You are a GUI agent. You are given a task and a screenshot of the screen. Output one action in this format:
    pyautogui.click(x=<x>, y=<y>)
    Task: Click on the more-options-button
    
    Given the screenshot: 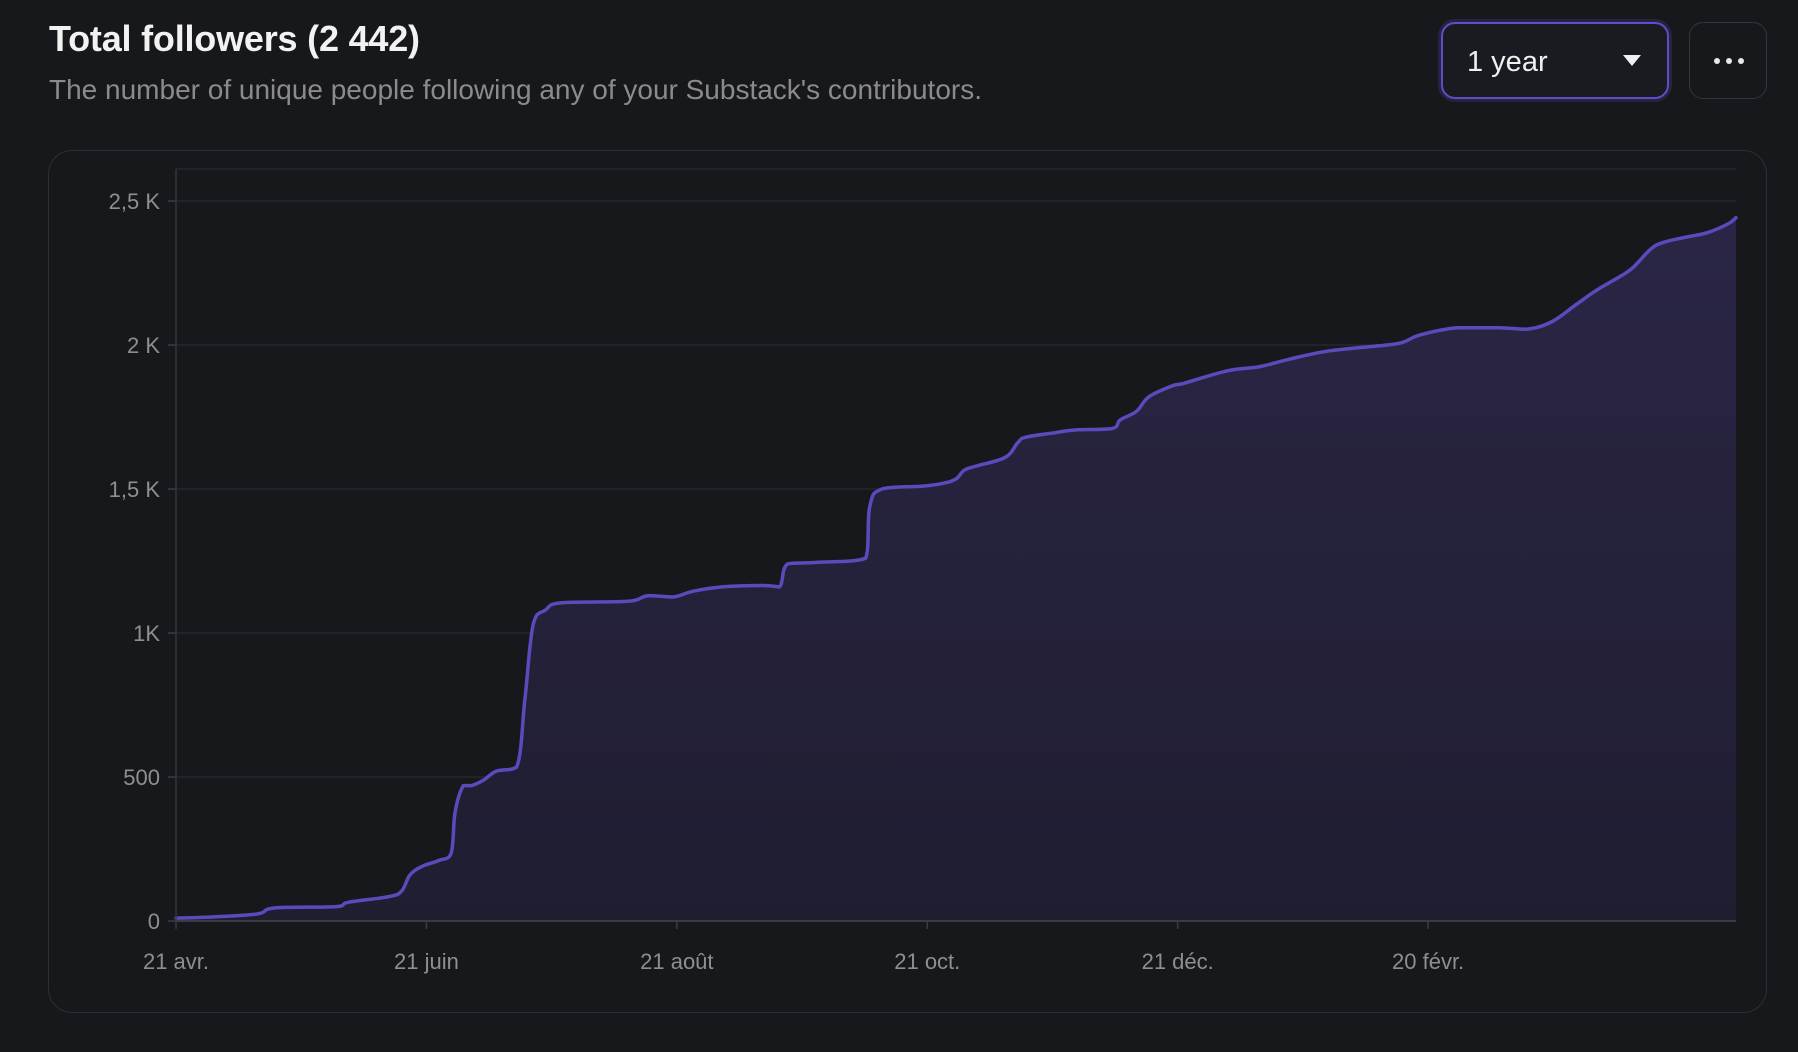 What is the action you would take?
    pyautogui.click(x=1728, y=60)
    